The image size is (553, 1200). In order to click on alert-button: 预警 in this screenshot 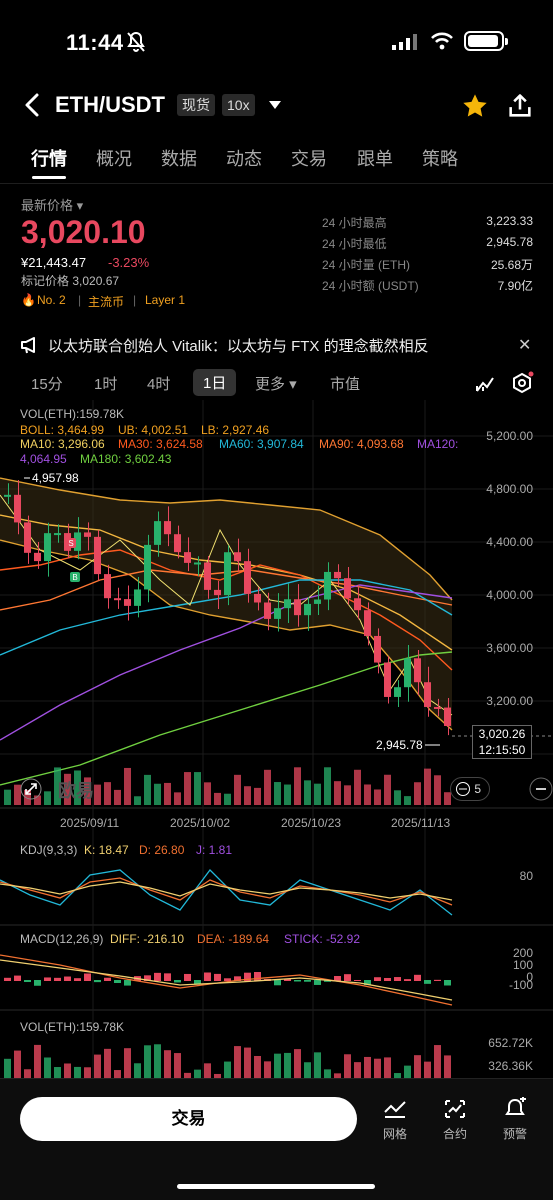, I will do `click(515, 1119)`.